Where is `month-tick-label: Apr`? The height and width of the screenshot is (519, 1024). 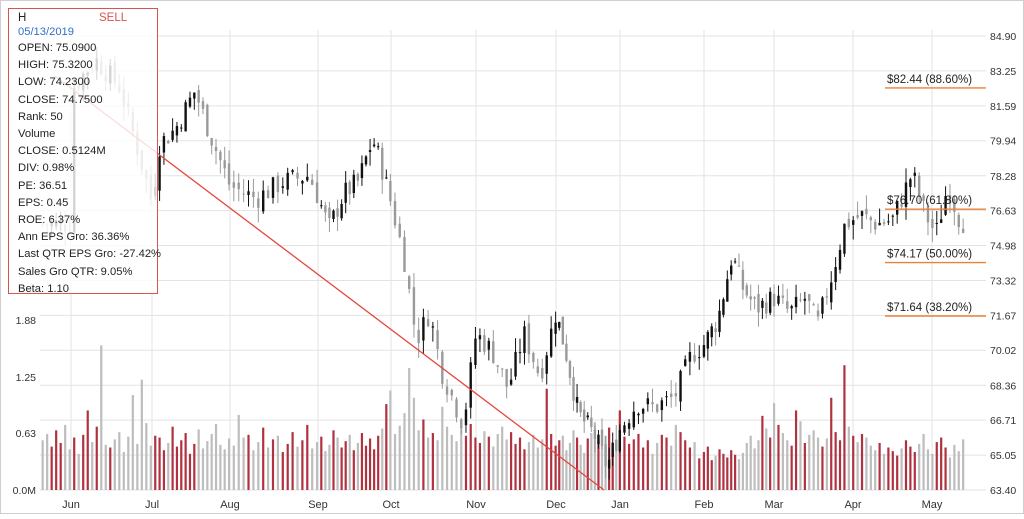 month-tick-label: Apr is located at coordinates (852, 505).